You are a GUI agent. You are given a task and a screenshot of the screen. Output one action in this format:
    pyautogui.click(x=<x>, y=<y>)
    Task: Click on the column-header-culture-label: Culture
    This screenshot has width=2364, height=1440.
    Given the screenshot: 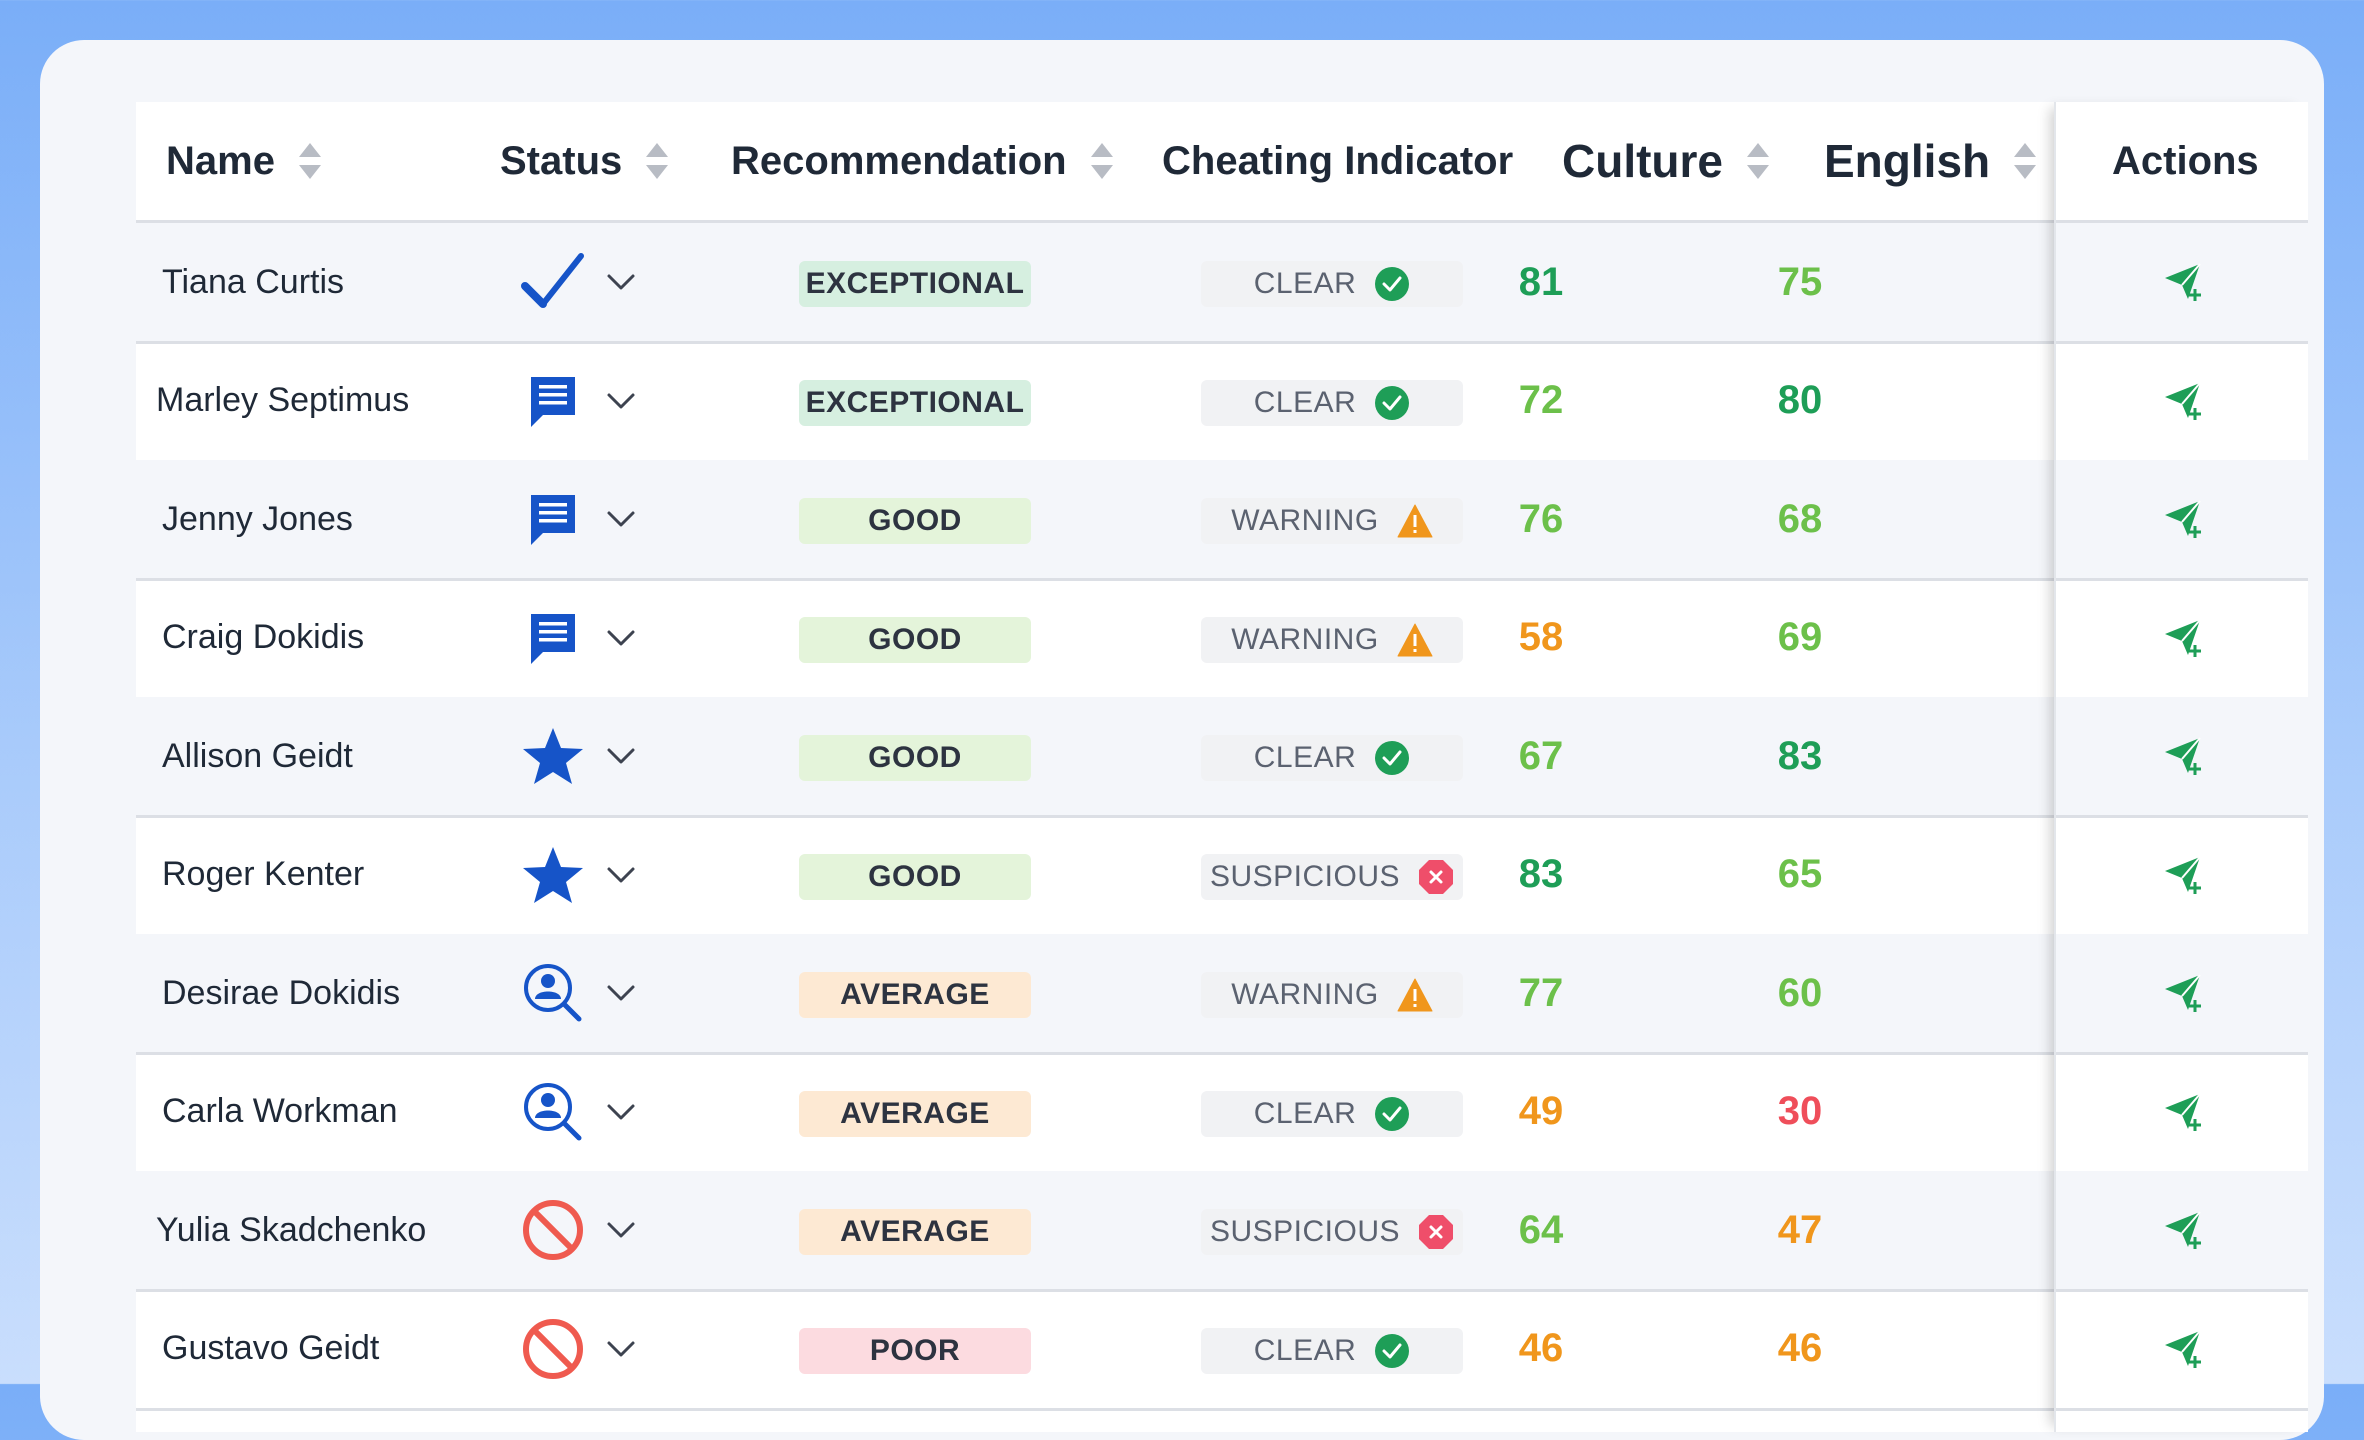 What is the action you would take?
    pyautogui.click(x=1642, y=161)
    